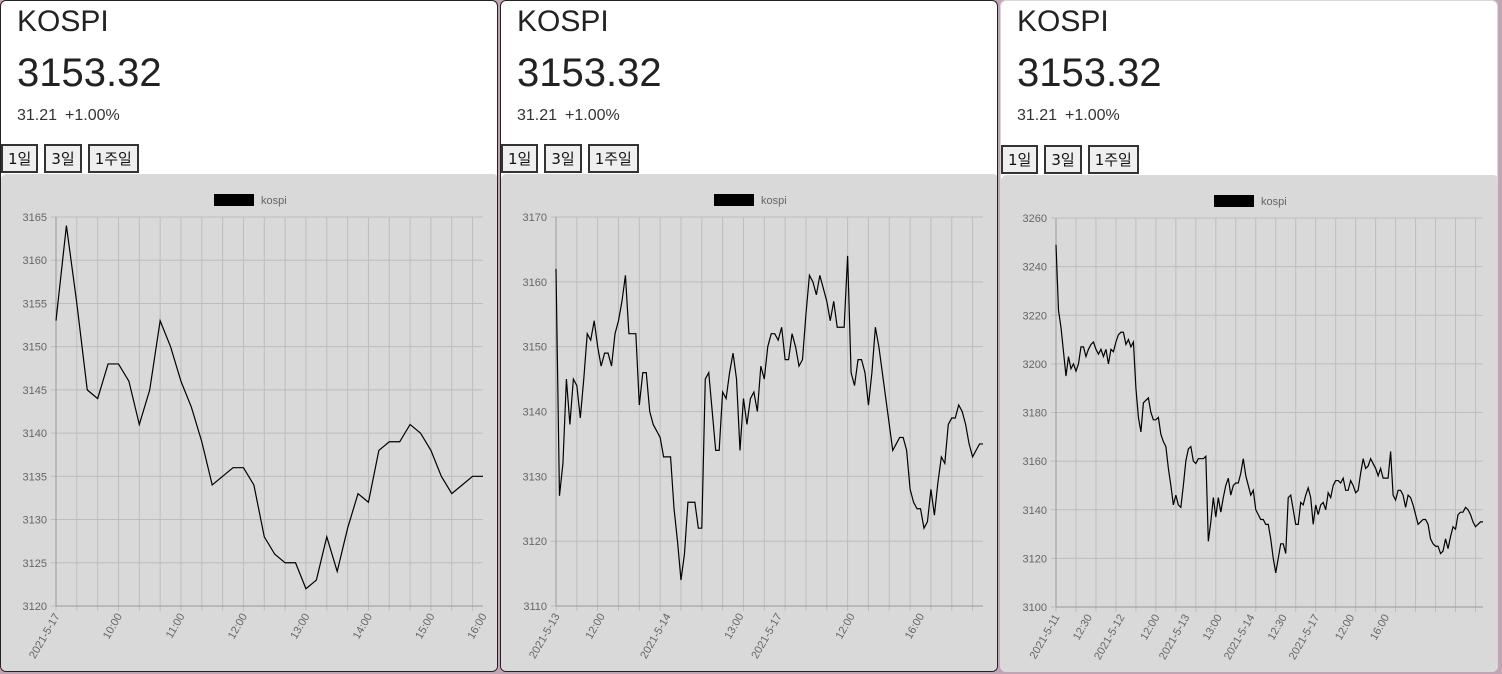 The height and width of the screenshot is (674, 1502). I want to click on x-tick-label: 15:00, so click(425, 627).